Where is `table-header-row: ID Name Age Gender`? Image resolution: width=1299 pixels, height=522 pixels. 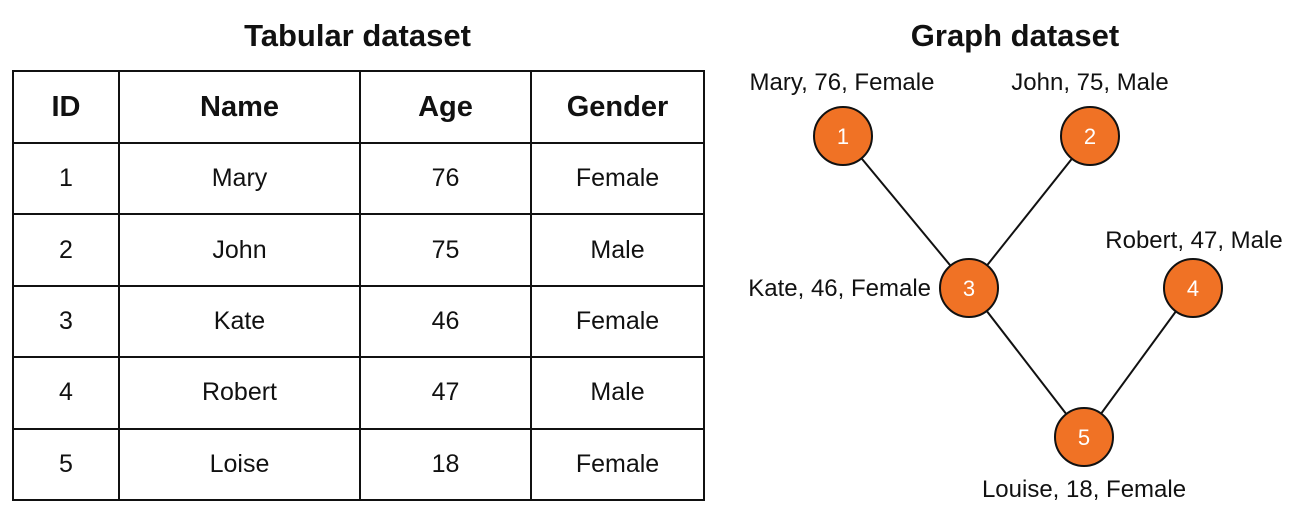 table-header-row: ID Name Age Gender is located at coordinates (358, 107).